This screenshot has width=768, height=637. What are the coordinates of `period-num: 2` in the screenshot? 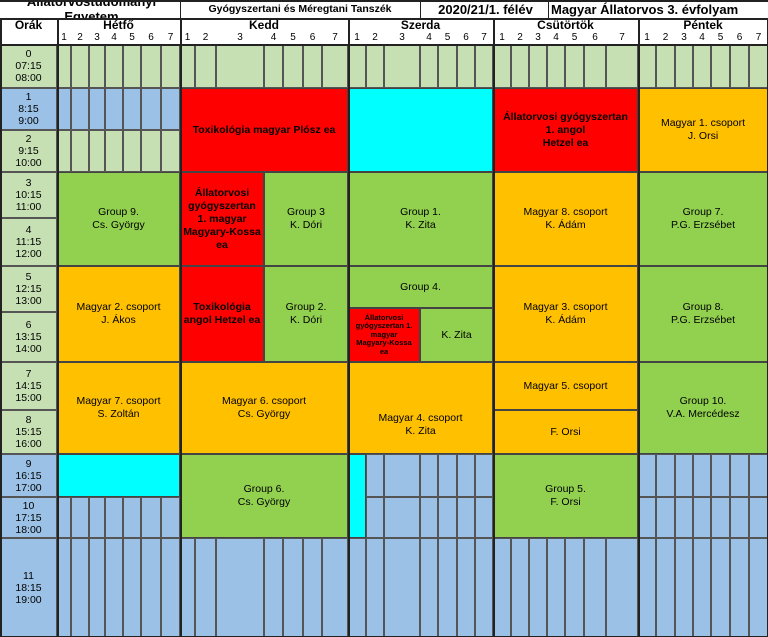 It's located at (28, 139).